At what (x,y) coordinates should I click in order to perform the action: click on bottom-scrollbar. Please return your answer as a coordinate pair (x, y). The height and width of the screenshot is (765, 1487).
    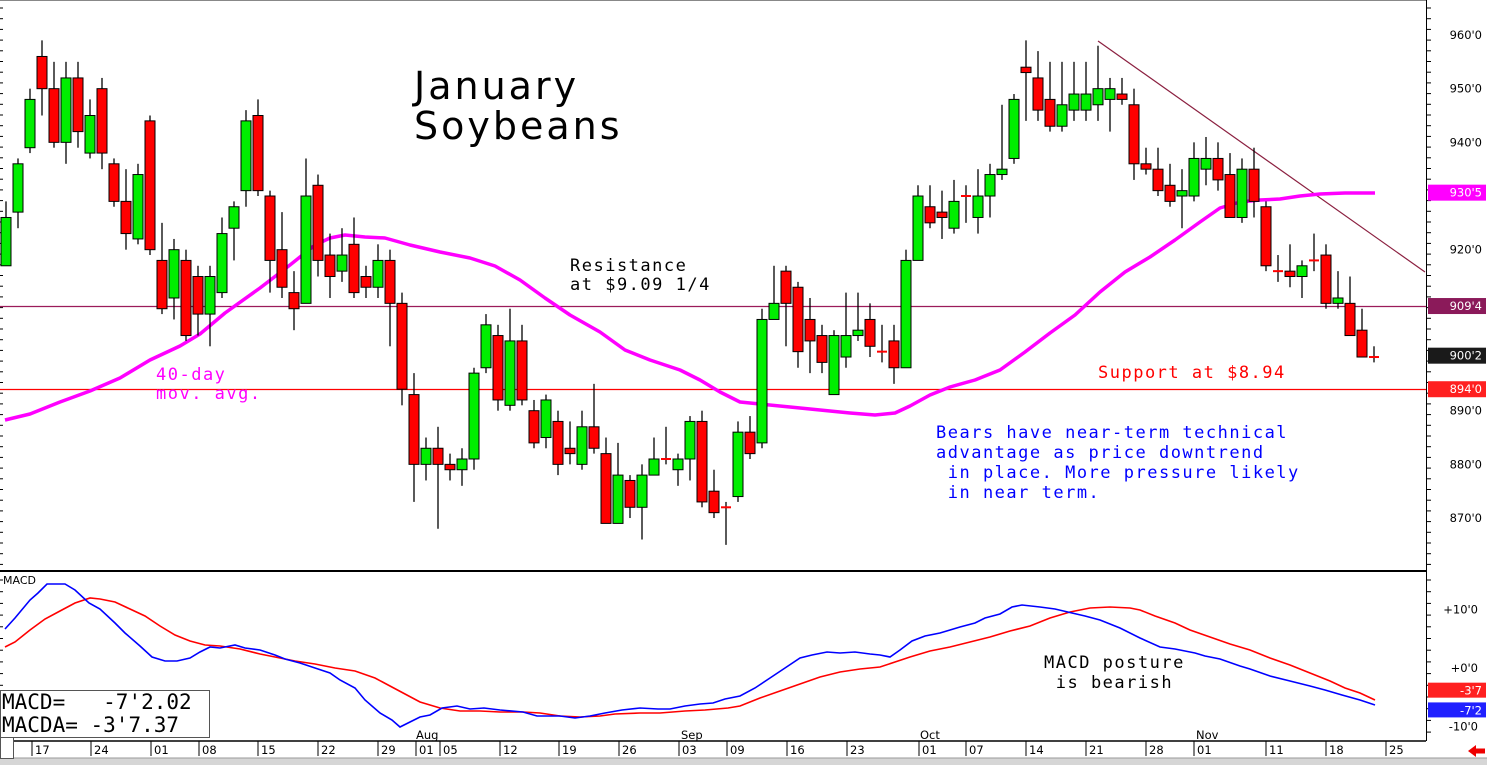
    Looking at the image, I should click on (743, 761).